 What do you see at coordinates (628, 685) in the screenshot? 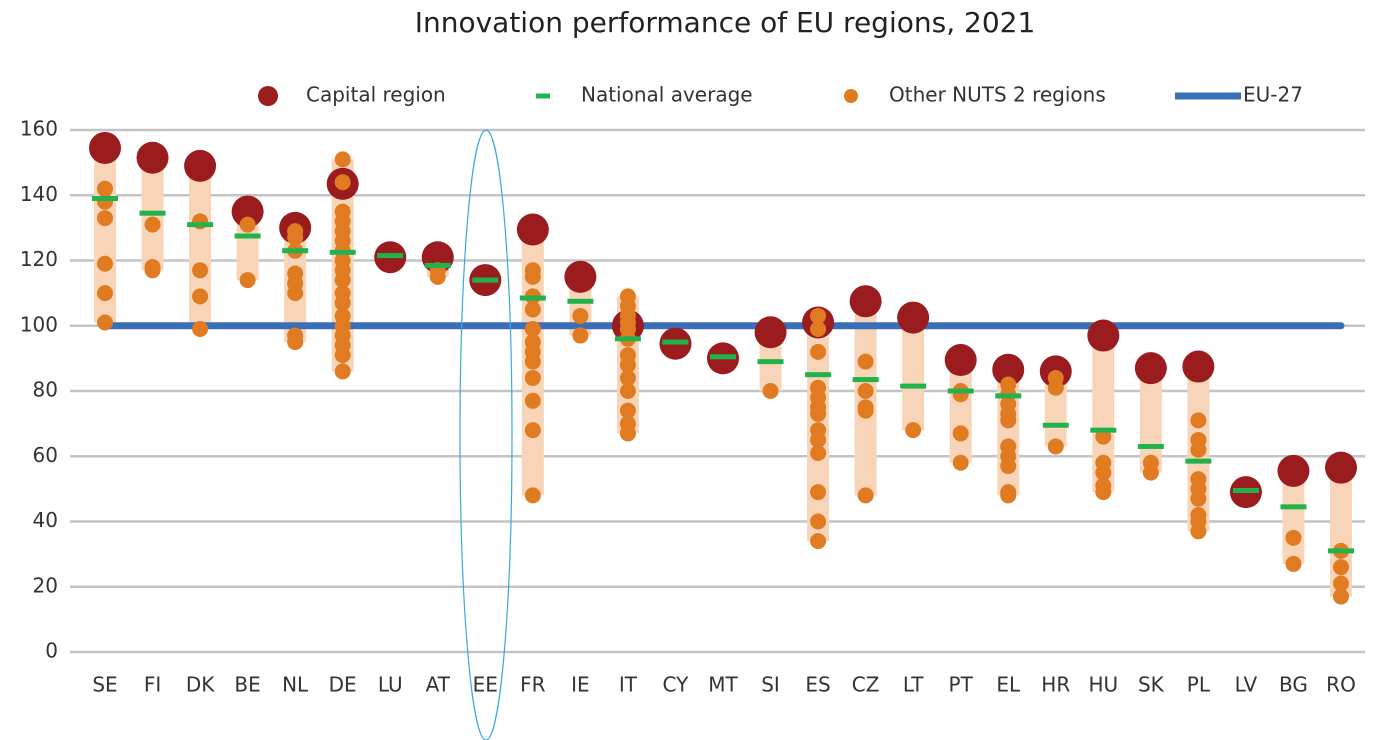
I see `x-tick-label: IT` at bounding box center [628, 685].